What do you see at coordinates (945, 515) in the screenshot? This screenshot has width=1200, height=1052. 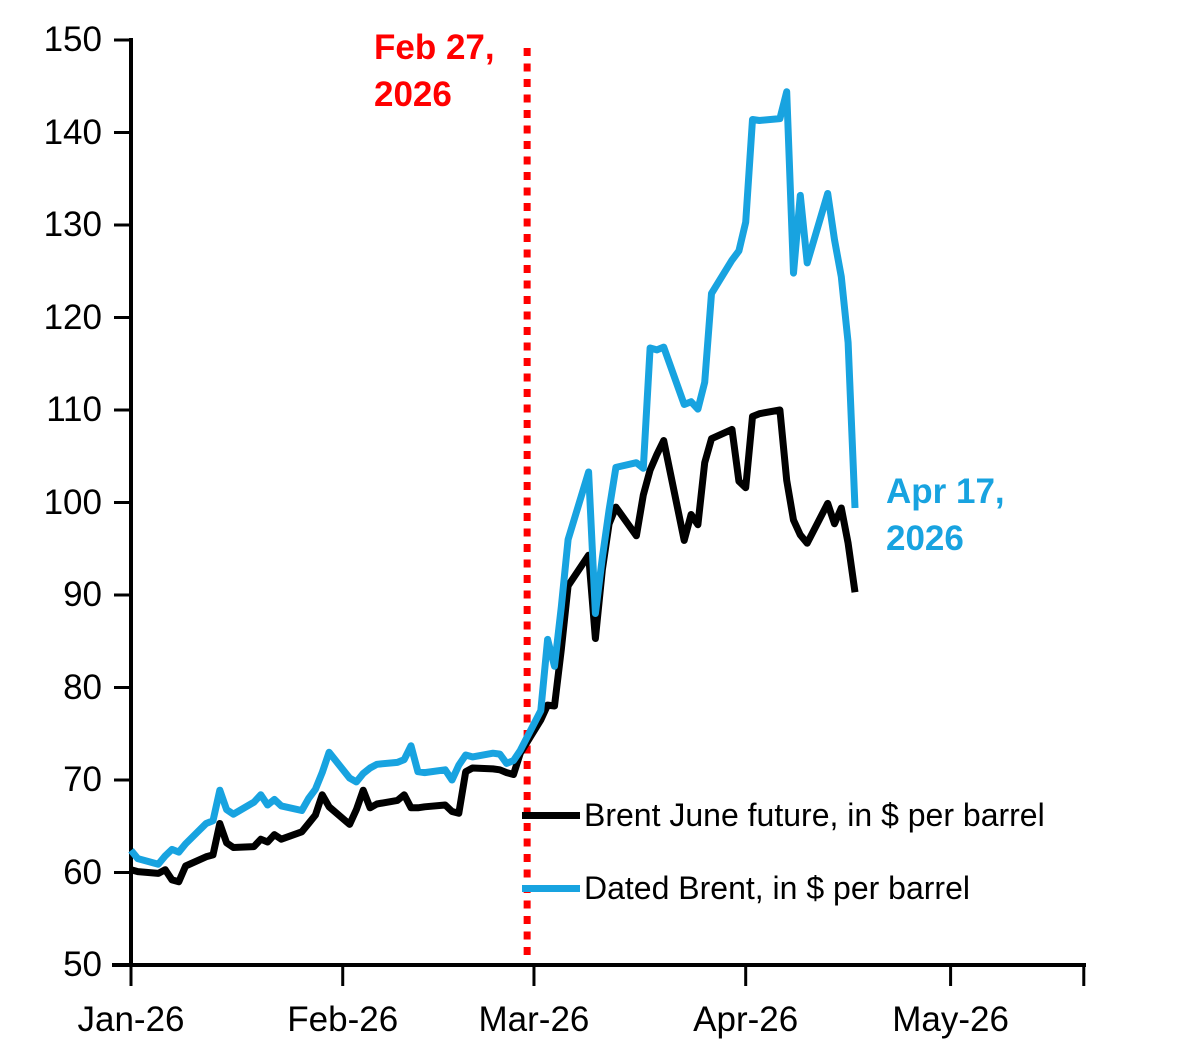 I see `series-end-date-annotation: Apr 17, 2026` at bounding box center [945, 515].